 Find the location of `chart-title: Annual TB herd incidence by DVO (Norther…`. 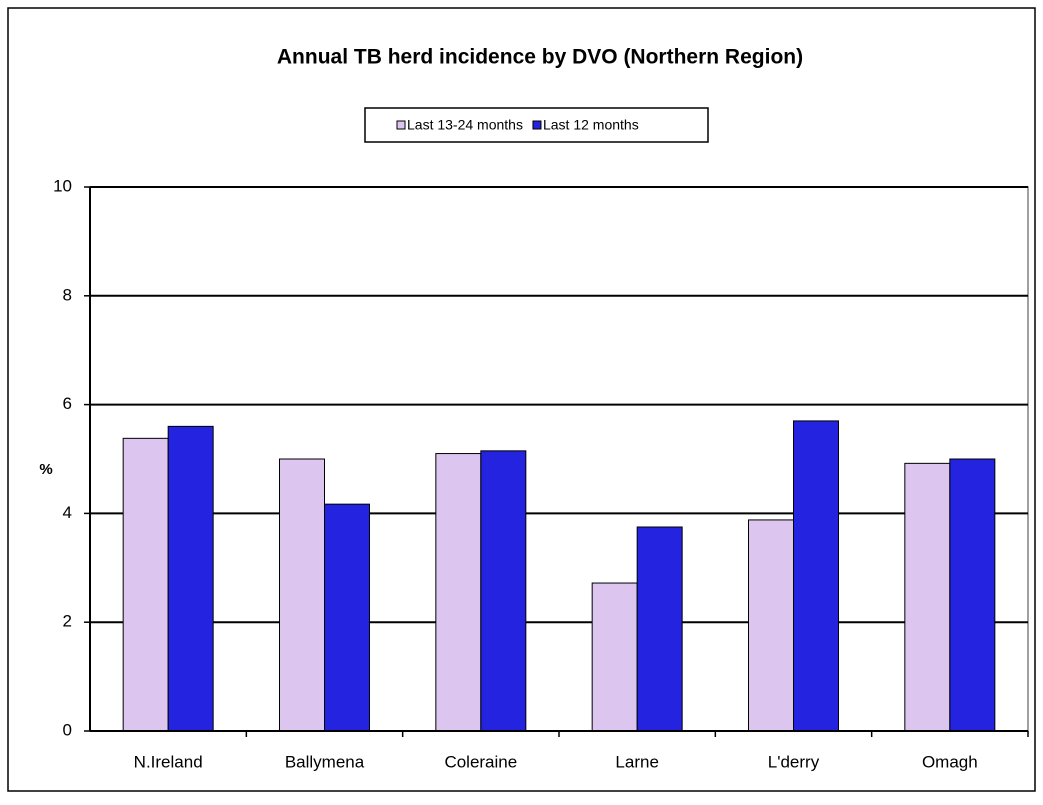

chart-title: Annual TB herd incidence by DVO (Norther… is located at coordinates (540, 57).